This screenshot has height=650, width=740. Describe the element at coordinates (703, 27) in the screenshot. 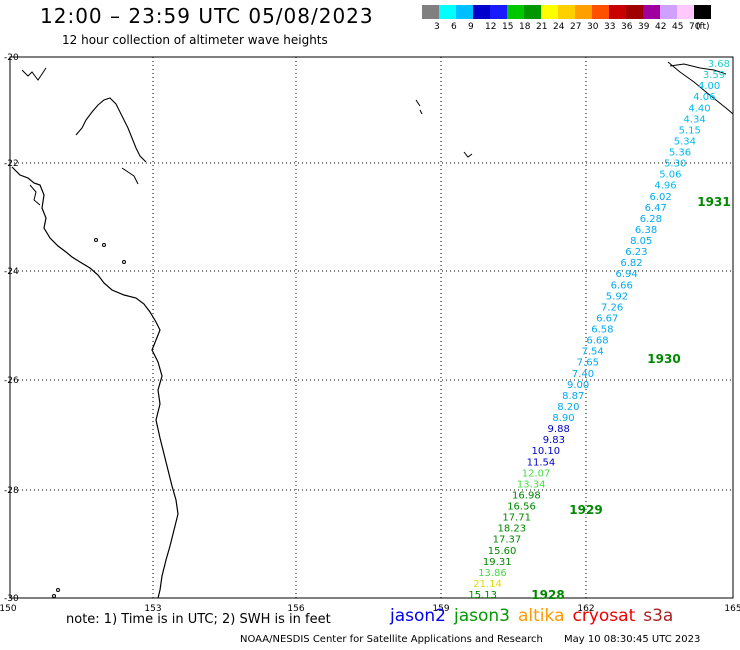

I see `legend-label: (ft)` at that location.